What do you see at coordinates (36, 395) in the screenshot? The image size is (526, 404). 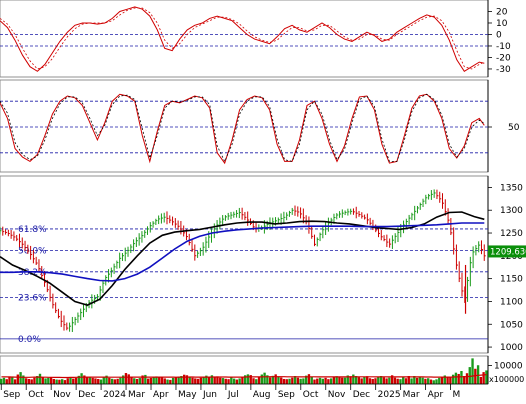 I see `month-label: Oct` at bounding box center [36, 395].